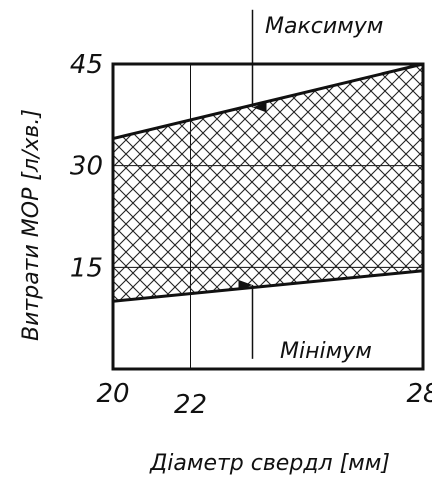 The image size is (432, 480). Describe the element at coordinates (86, 167) in the screenshot. I see `y-tick-label: 30` at that location.